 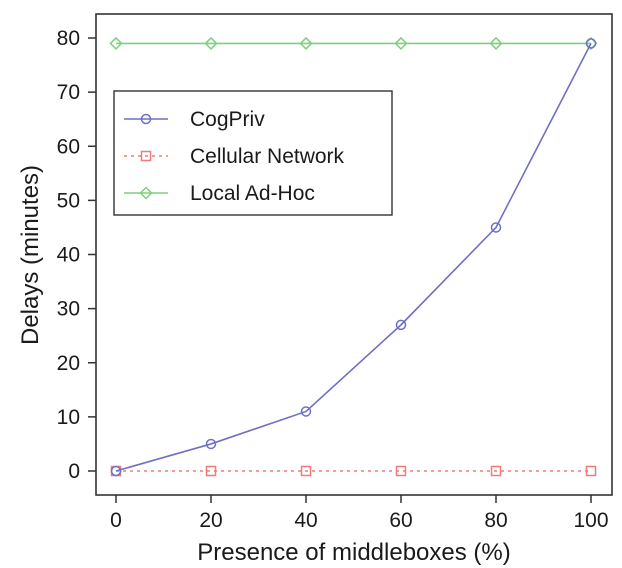 I want to click on y-tick-label: 70, so click(x=68, y=92).